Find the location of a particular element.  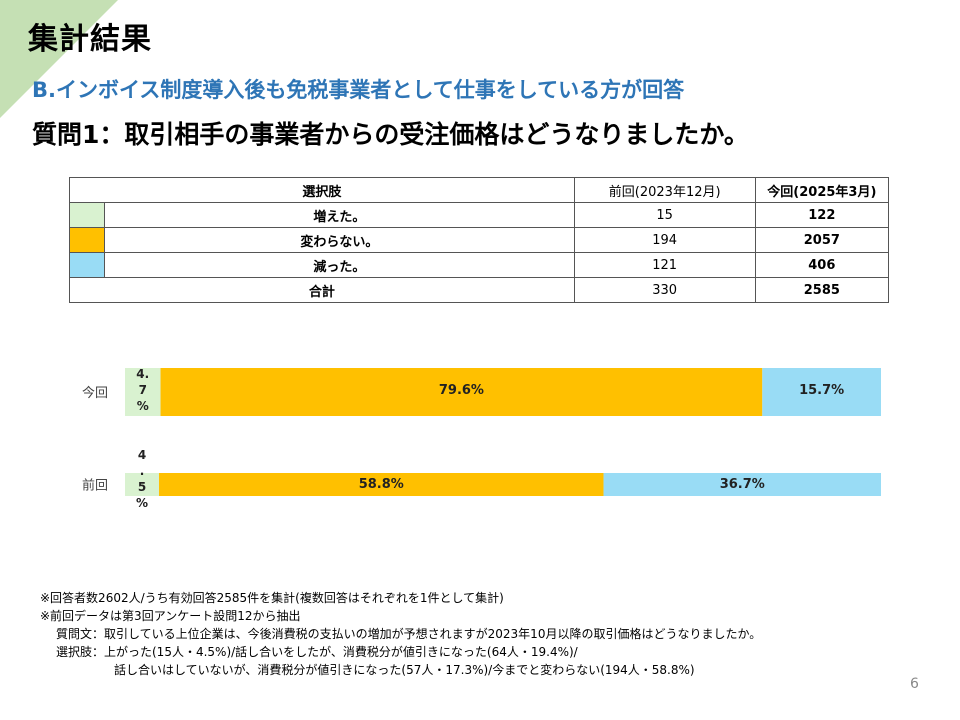

category-label: 前回 is located at coordinates (95, 486).